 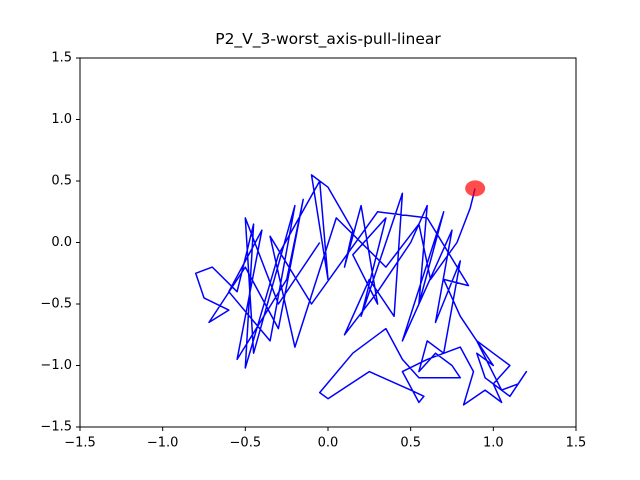 I want to click on x-tick-label: 0.5, so click(x=410, y=443).